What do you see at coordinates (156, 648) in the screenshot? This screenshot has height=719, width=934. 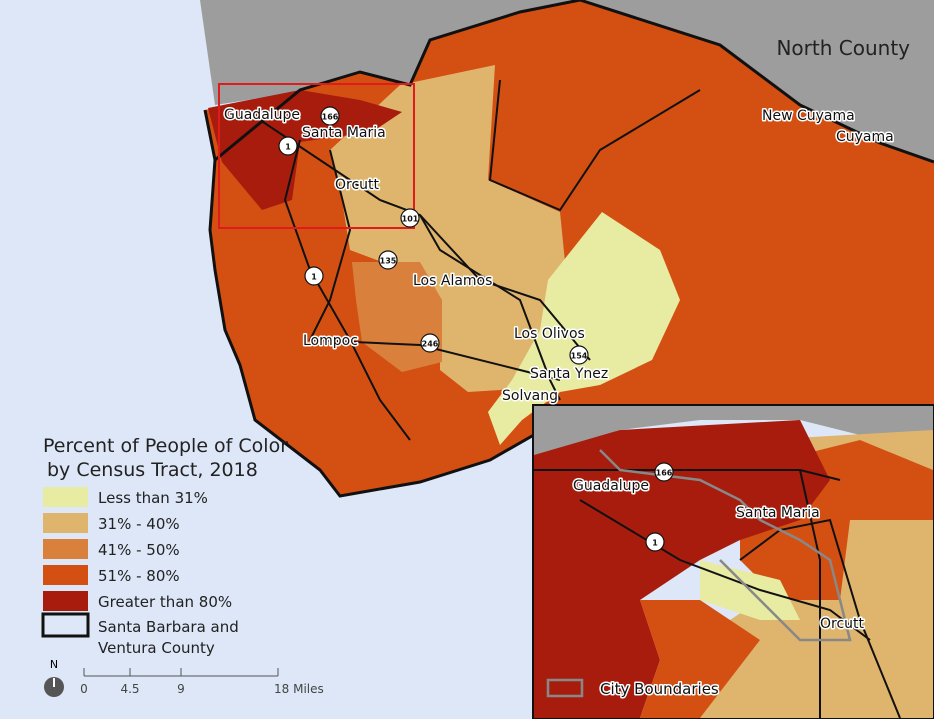 I see `legend-label: Ventura County` at bounding box center [156, 648].